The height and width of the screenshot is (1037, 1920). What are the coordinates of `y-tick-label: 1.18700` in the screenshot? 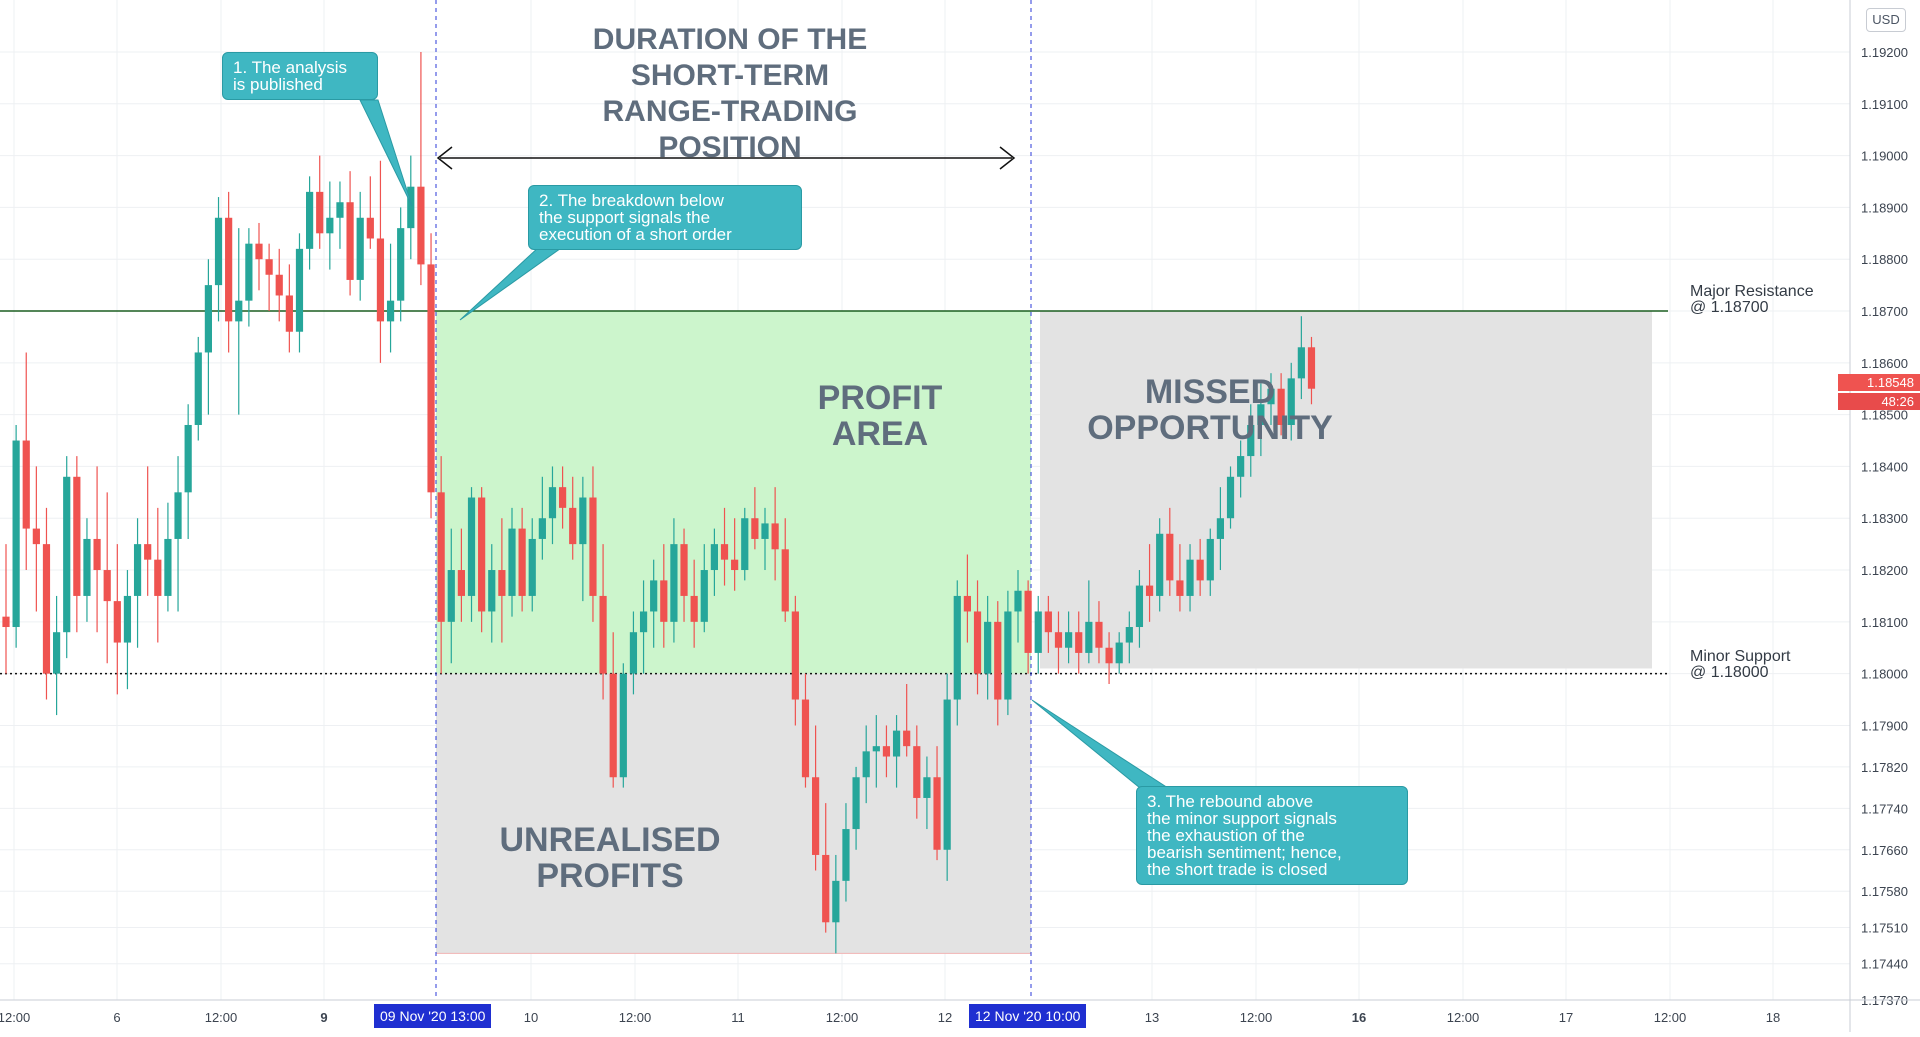 It's located at (1884, 311).